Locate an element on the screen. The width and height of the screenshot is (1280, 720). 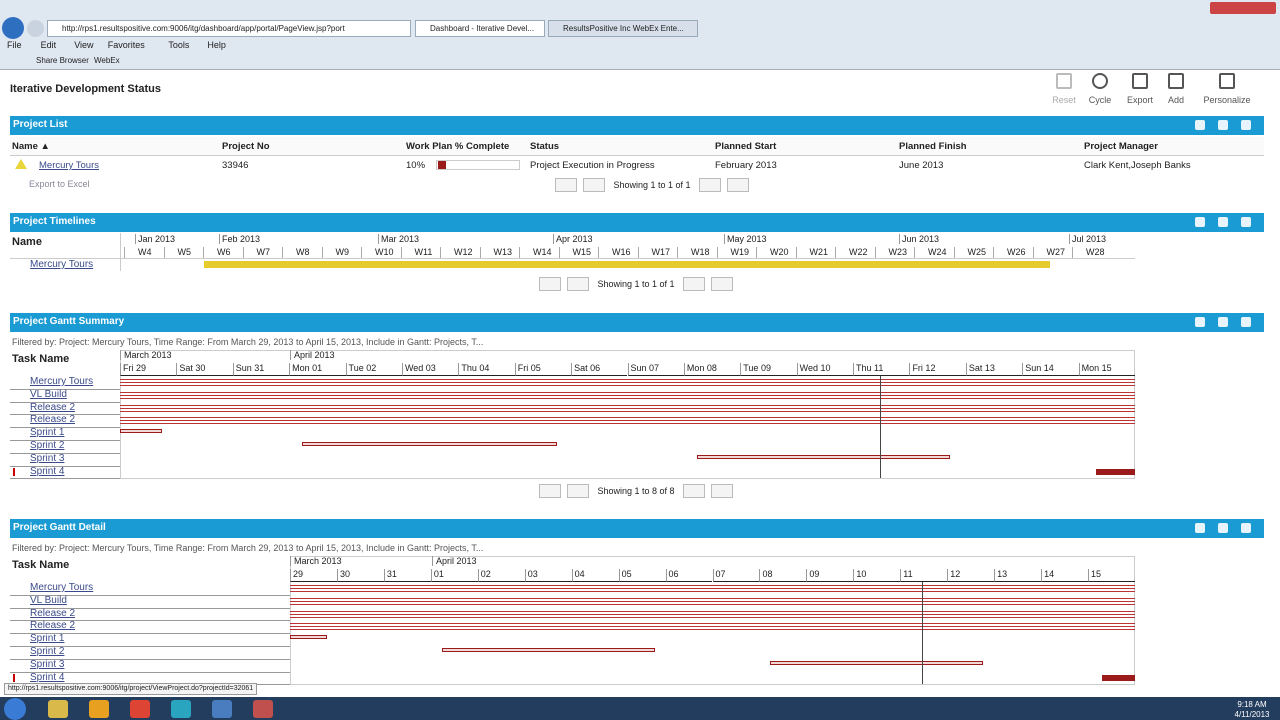
month-label: Apr 2013 is located at coordinates (573, 239).